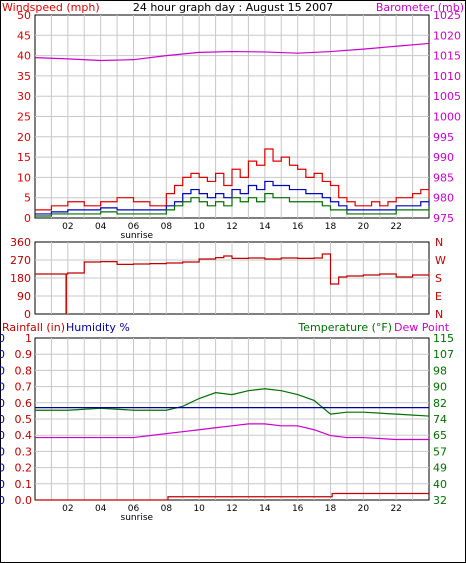 The width and height of the screenshot is (466, 563). I want to click on wind-tick-label: 0, so click(27, 218).